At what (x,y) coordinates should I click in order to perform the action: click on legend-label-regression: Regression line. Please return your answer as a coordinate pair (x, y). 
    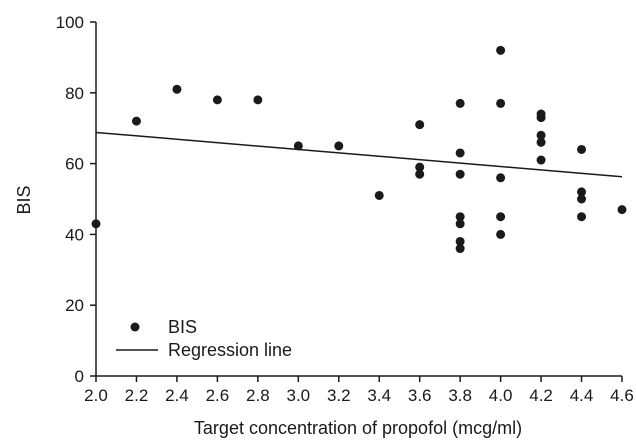
    Looking at the image, I should click on (230, 350).